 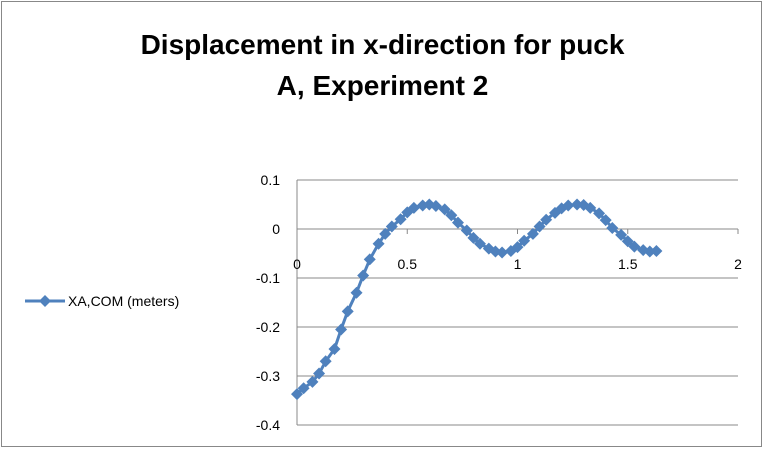 I want to click on y-tick-label: 0.1, so click(x=271, y=180).